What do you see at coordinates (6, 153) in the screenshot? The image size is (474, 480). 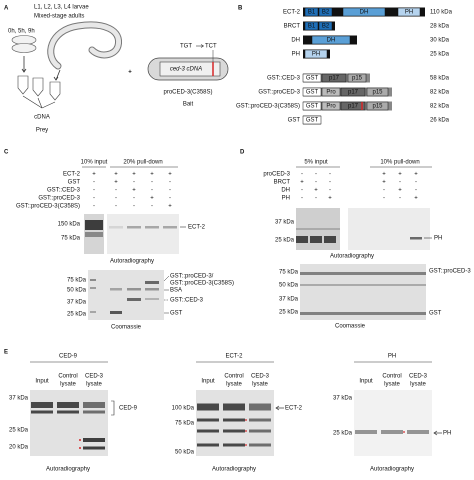 I see `panel-label: C` at bounding box center [6, 153].